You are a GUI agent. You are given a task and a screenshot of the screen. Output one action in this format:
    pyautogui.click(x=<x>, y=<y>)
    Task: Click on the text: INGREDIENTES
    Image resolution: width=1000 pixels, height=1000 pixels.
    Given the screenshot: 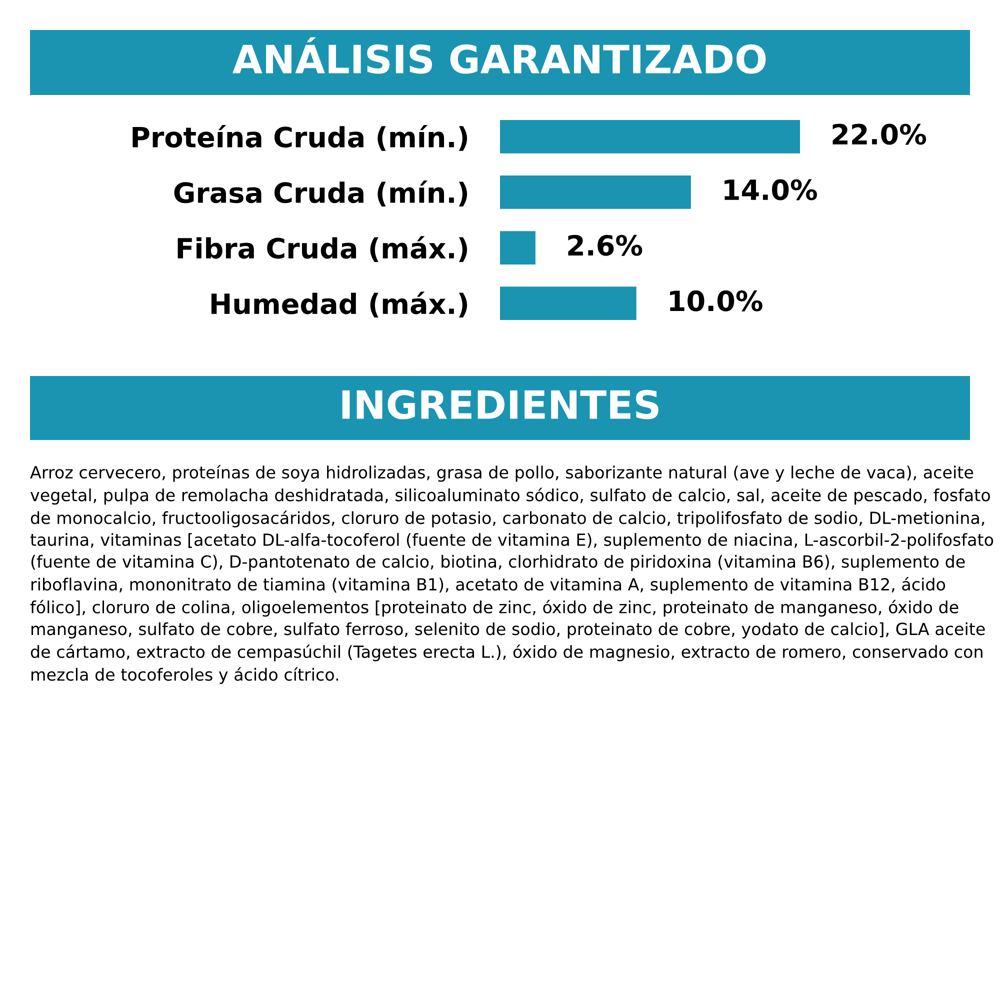 What is the action you would take?
    pyautogui.click(x=500, y=405)
    